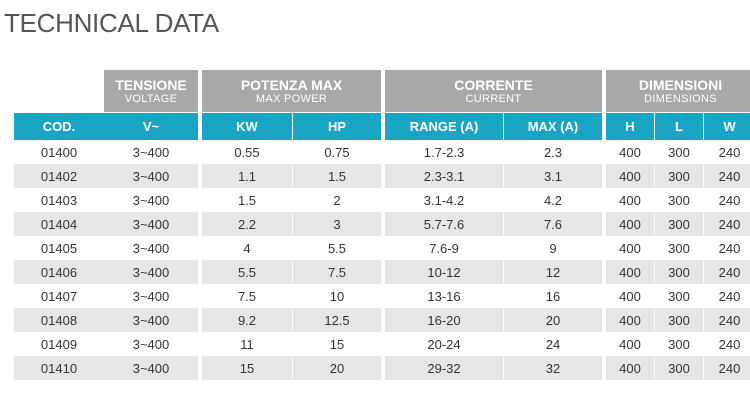 This screenshot has height=412, width=750. Describe the element at coordinates (444, 320) in the screenshot. I see `cell-range: 16-20` at that location.